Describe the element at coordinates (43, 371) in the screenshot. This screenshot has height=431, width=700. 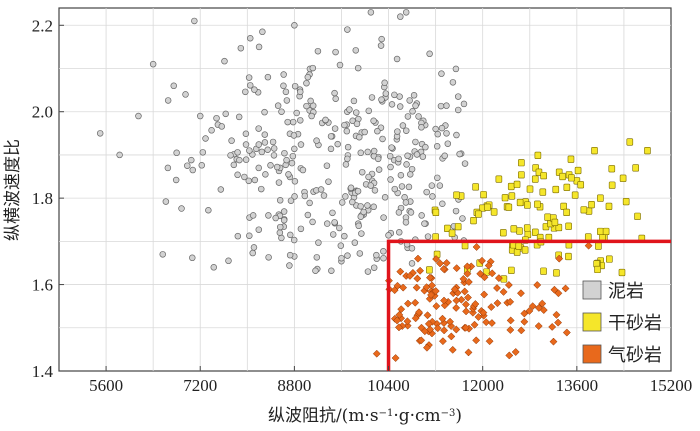
I see `y-tick-label: 1.4` at that location.